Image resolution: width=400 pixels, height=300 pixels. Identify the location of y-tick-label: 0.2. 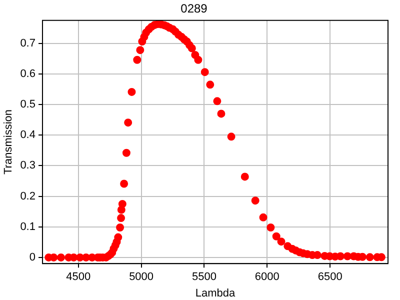
(28, 196).